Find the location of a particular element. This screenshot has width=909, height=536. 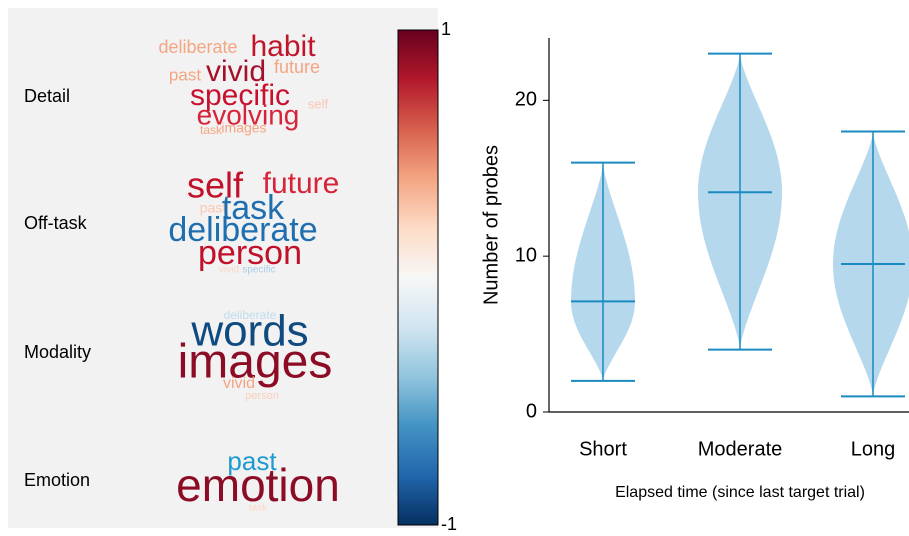

x-tick-label: Short is located at coordinates (603, 449).